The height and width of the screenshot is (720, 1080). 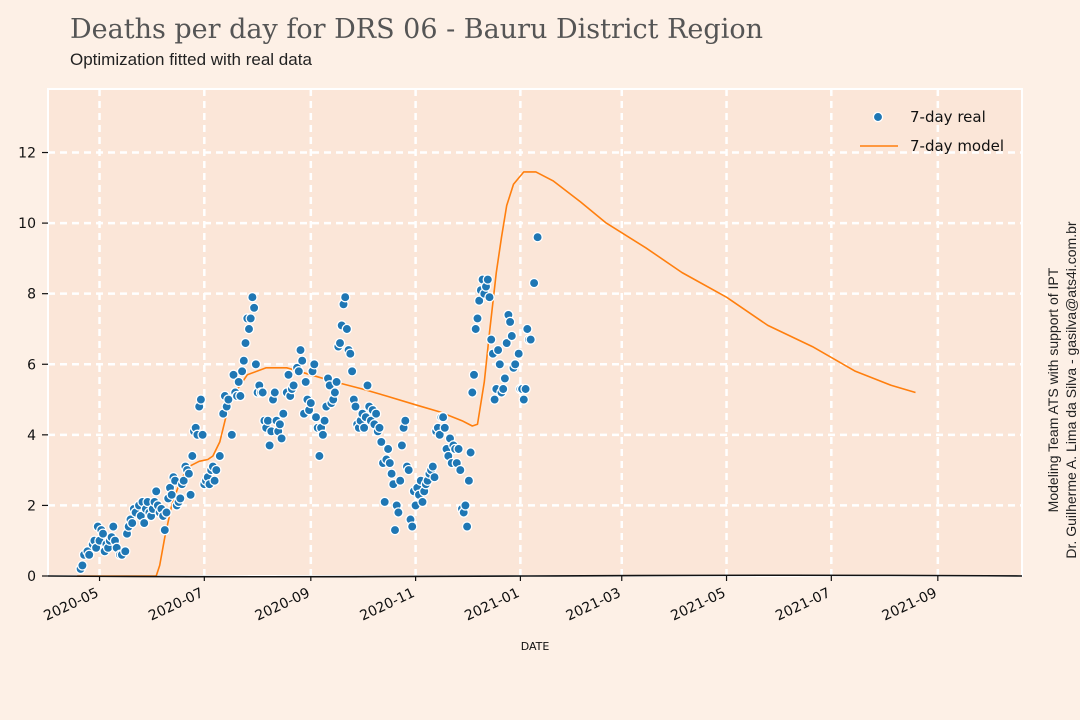 What do you see at coordinates (594, 604) in the screenshot?
I see `x-tick-label: 2021-03` at bounding box center [594, 604].